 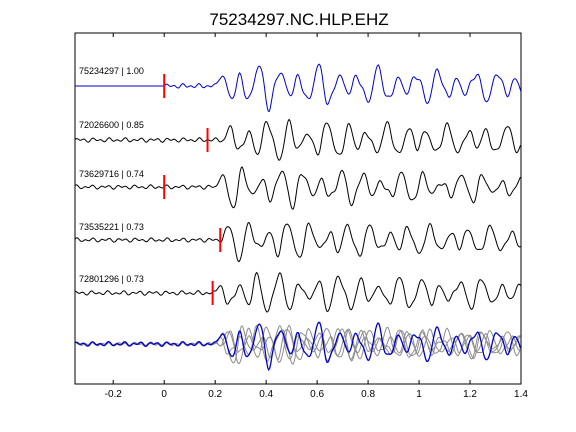 What do you see at coordinates (111, 227) in the screenshot?
I see `trace-4-label: 73535221 | 0.73` at bounding box center [111, 227].